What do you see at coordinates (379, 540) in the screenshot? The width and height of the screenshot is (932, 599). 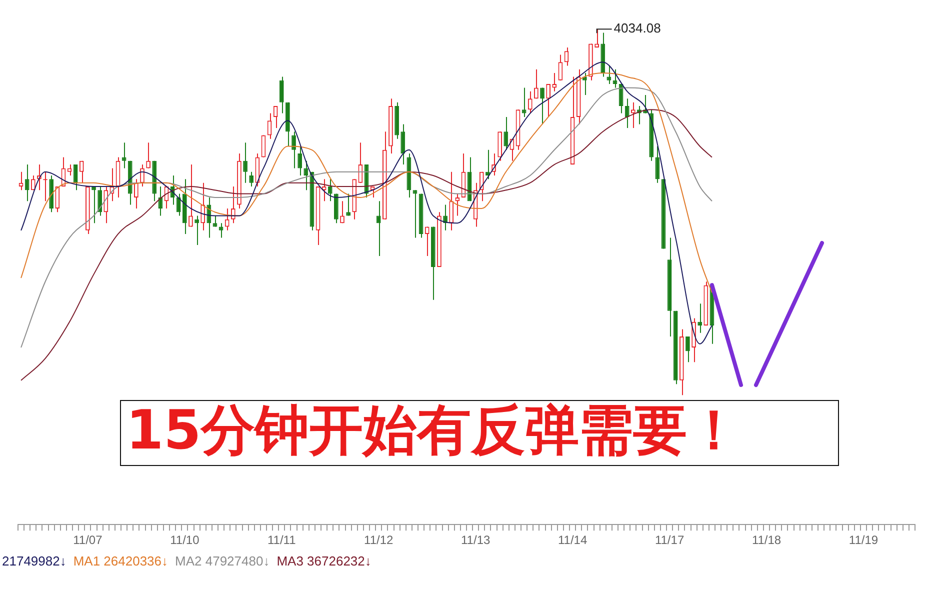 I see `x-tick-label: 11/12` at bounding box center [379, 540].